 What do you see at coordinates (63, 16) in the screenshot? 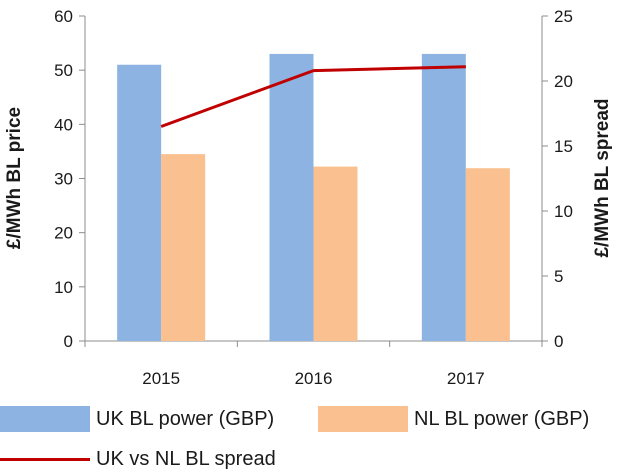
I see `y-tick-label: 60` at bounding box center [63, 16].